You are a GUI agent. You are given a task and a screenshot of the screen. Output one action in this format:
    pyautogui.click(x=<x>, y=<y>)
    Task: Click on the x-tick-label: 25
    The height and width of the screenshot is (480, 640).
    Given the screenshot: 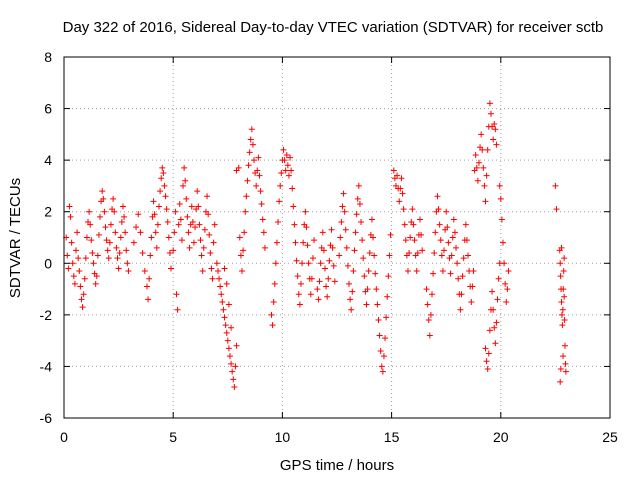 What is the action you would take?
    pyautogui.click(x=610, y=437)
    